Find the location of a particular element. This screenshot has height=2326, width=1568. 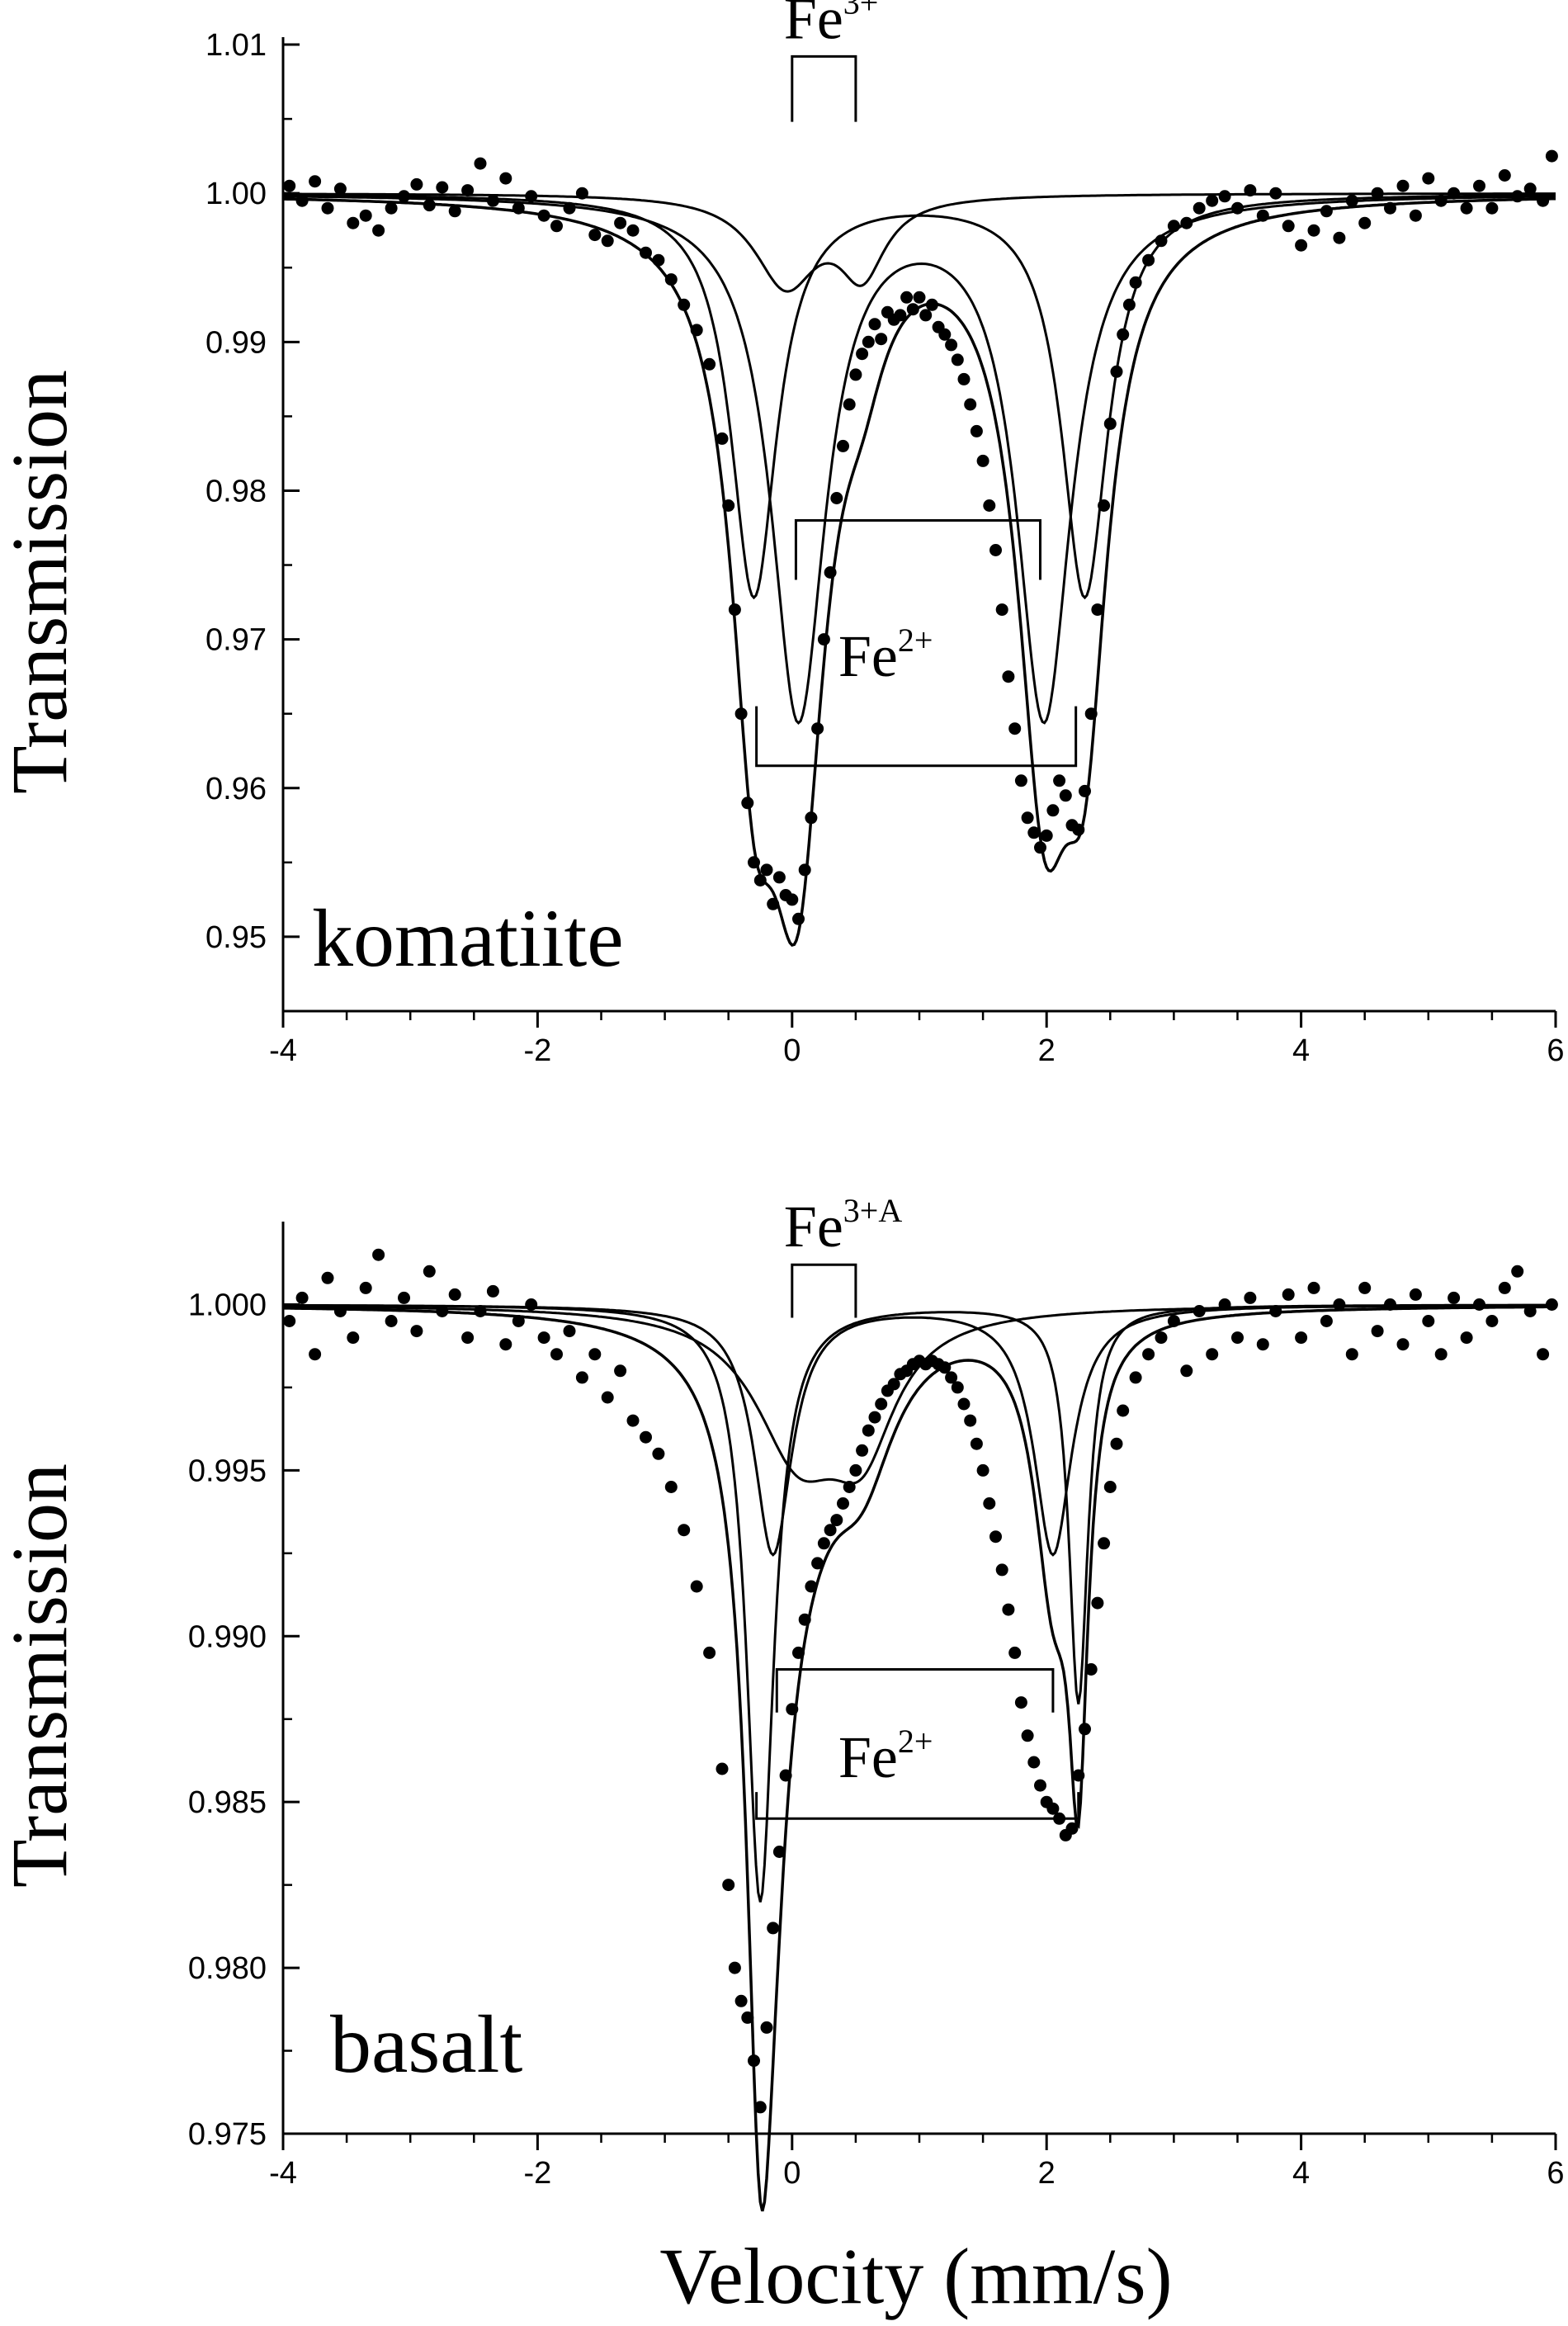

x-tick-label: 6 is located at coordinates (1555, 2173).